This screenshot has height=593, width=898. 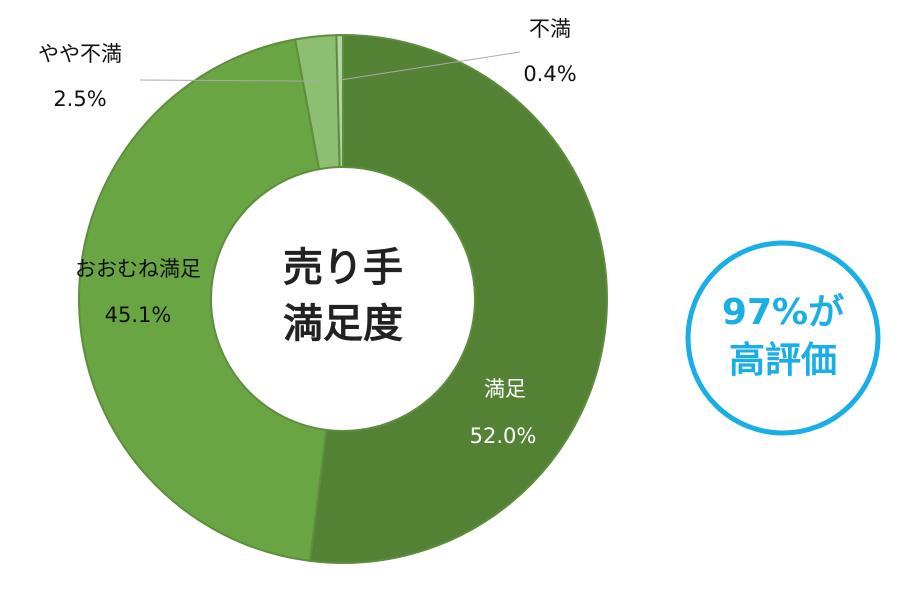 What do you see at coordinates (549, 74) in the screenshot?
I see `value-label: 0.4%` at bounding box center [549, 74].